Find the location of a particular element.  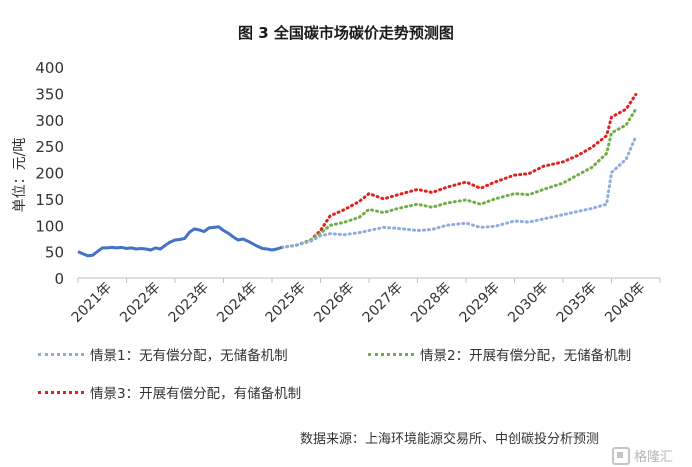

x-tick-label: 2029年 is located at coordinates (480, 303).